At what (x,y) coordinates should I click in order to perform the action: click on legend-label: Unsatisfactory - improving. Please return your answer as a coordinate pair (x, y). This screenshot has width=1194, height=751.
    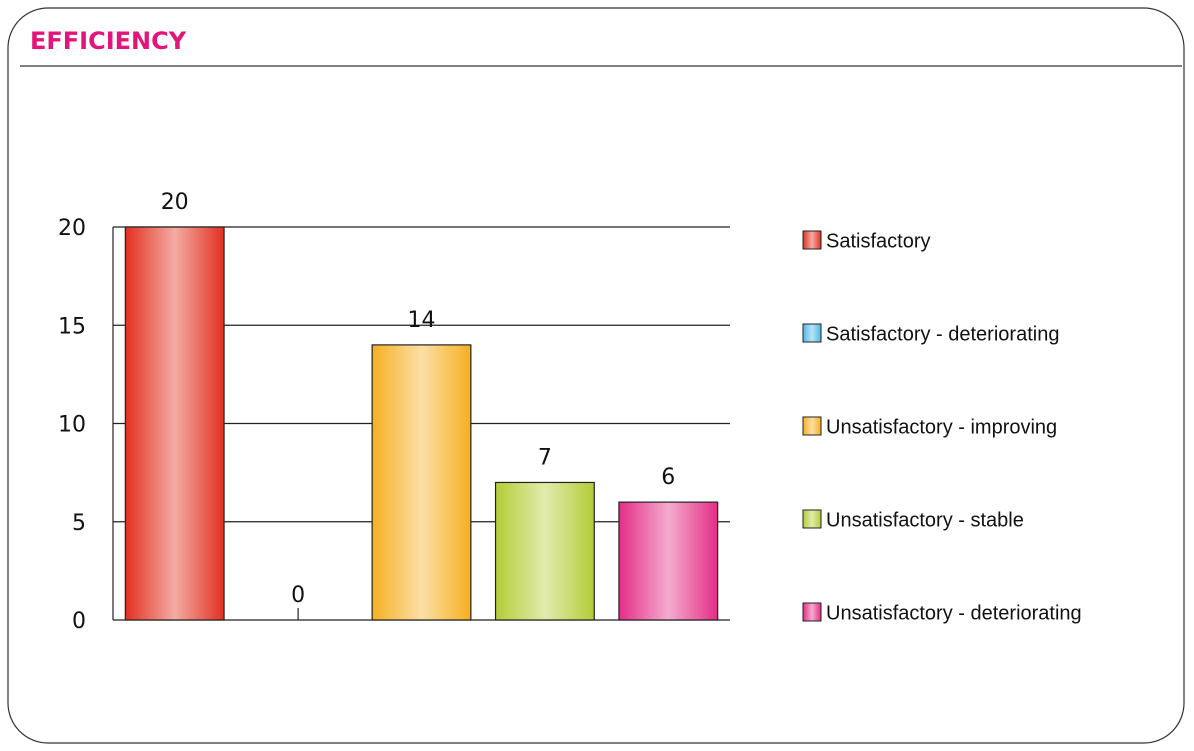
    Looking at the image, I should click on (941, 427).